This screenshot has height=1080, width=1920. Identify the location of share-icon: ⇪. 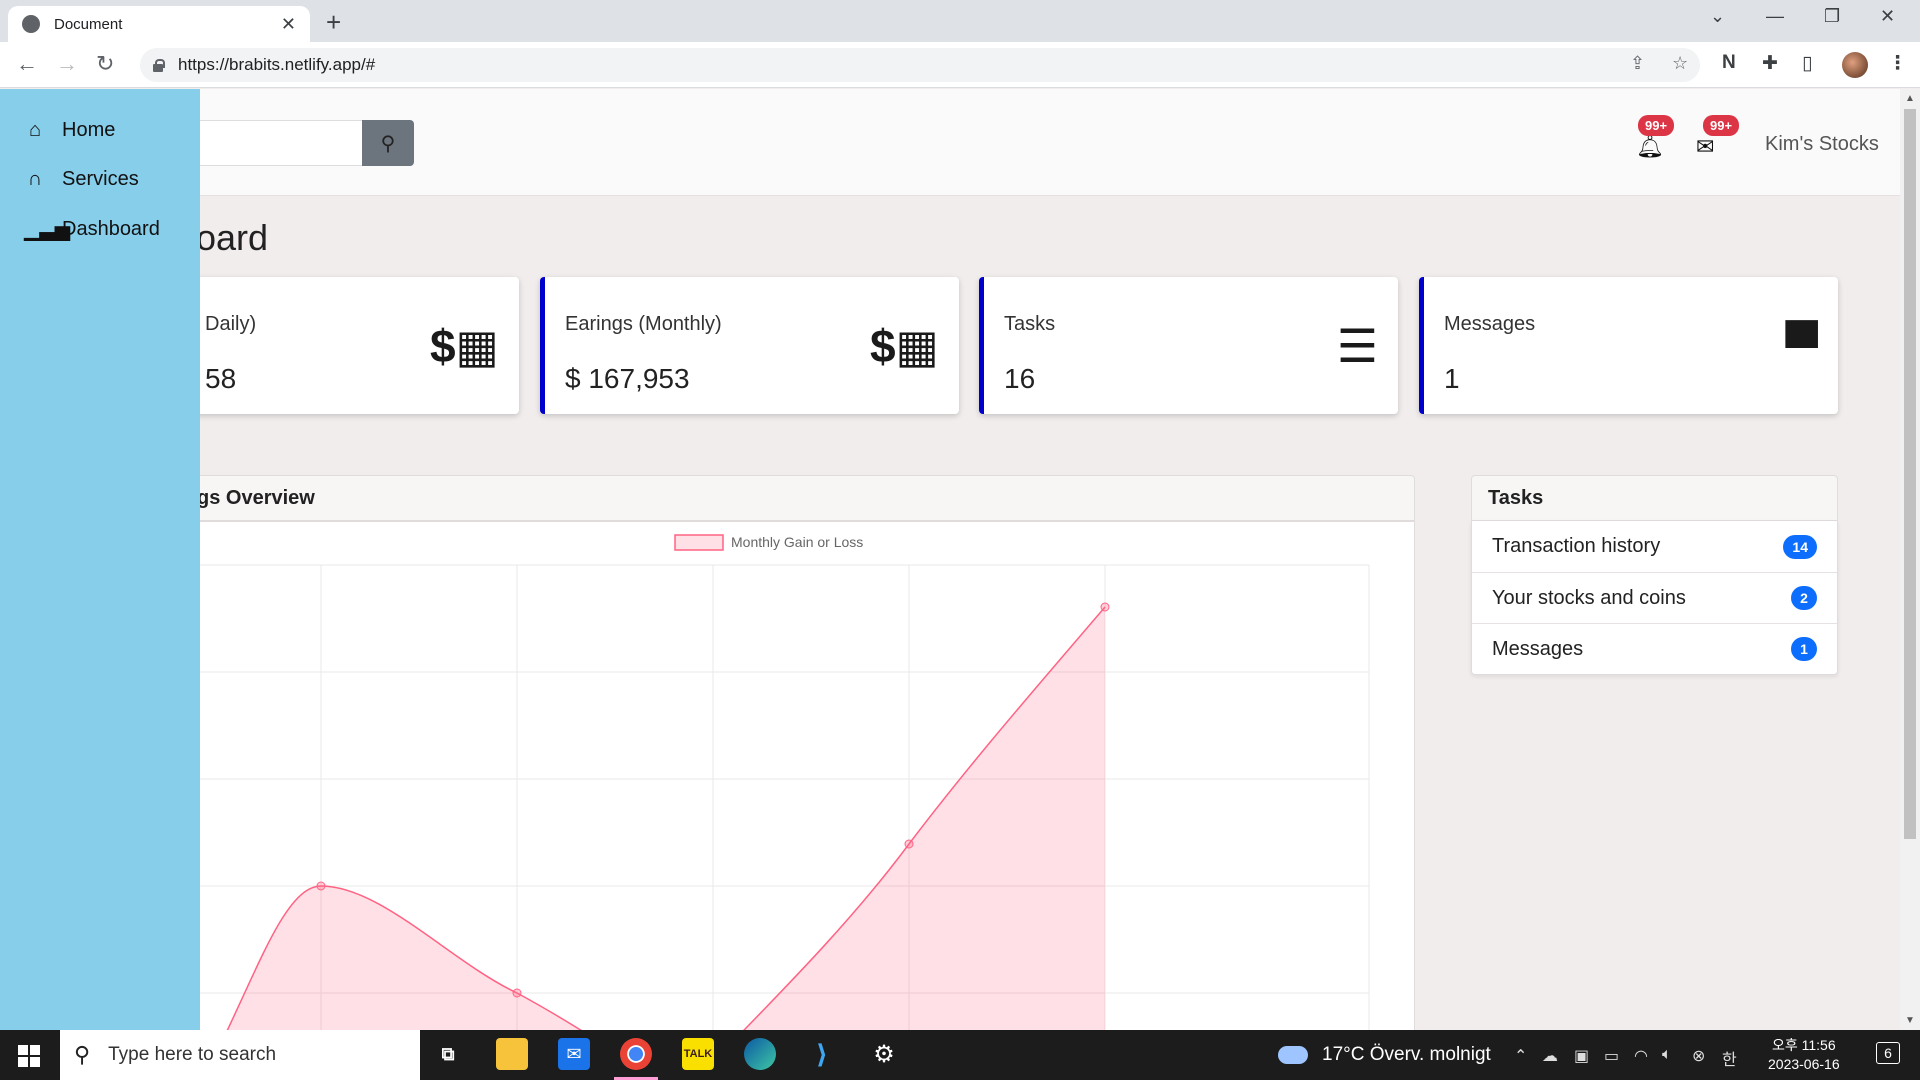
(1638, 63).